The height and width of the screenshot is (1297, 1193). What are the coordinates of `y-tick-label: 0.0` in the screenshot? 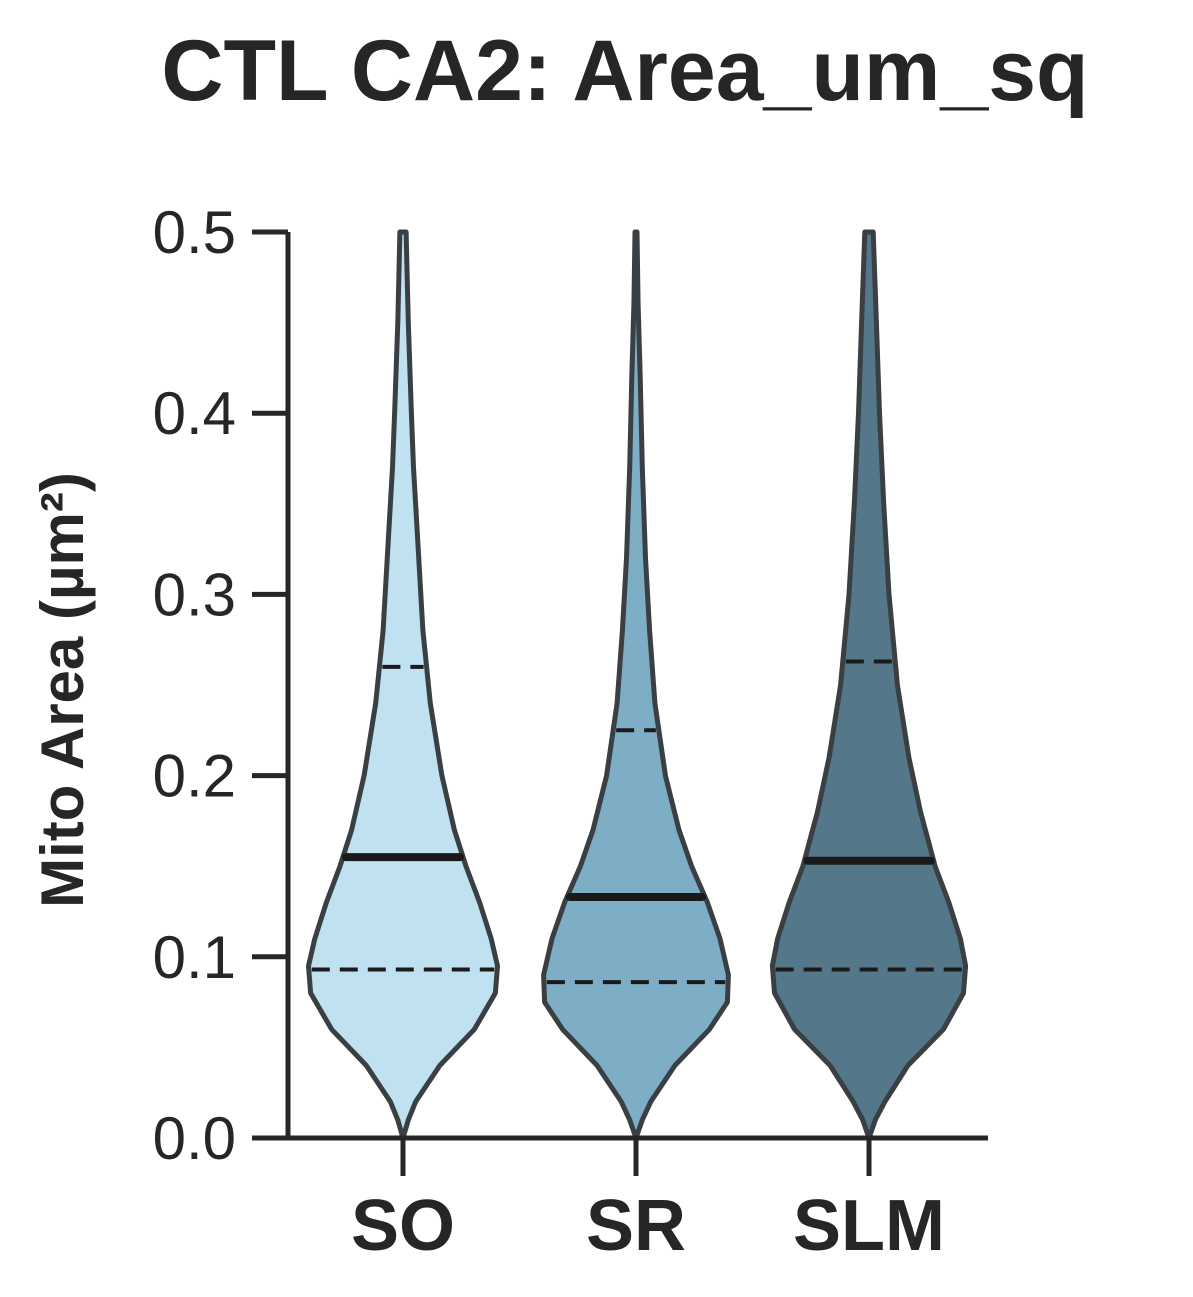 It's located at (194, 1138).